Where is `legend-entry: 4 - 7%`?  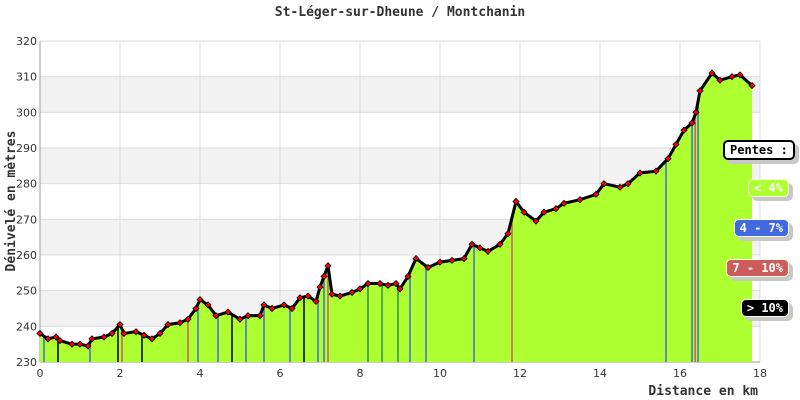 legend-entry: 4 - 7% is located at coordinates (761, 228).